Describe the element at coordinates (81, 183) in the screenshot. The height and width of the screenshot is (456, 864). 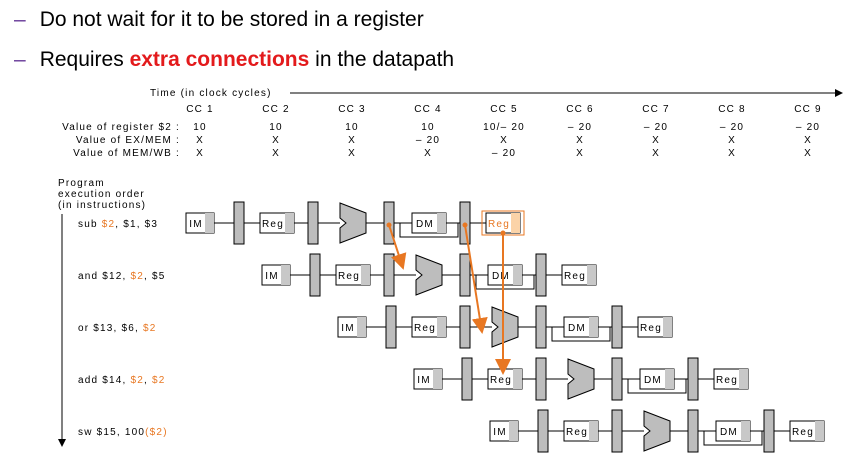
I see `program-order-label: Program` at that location.